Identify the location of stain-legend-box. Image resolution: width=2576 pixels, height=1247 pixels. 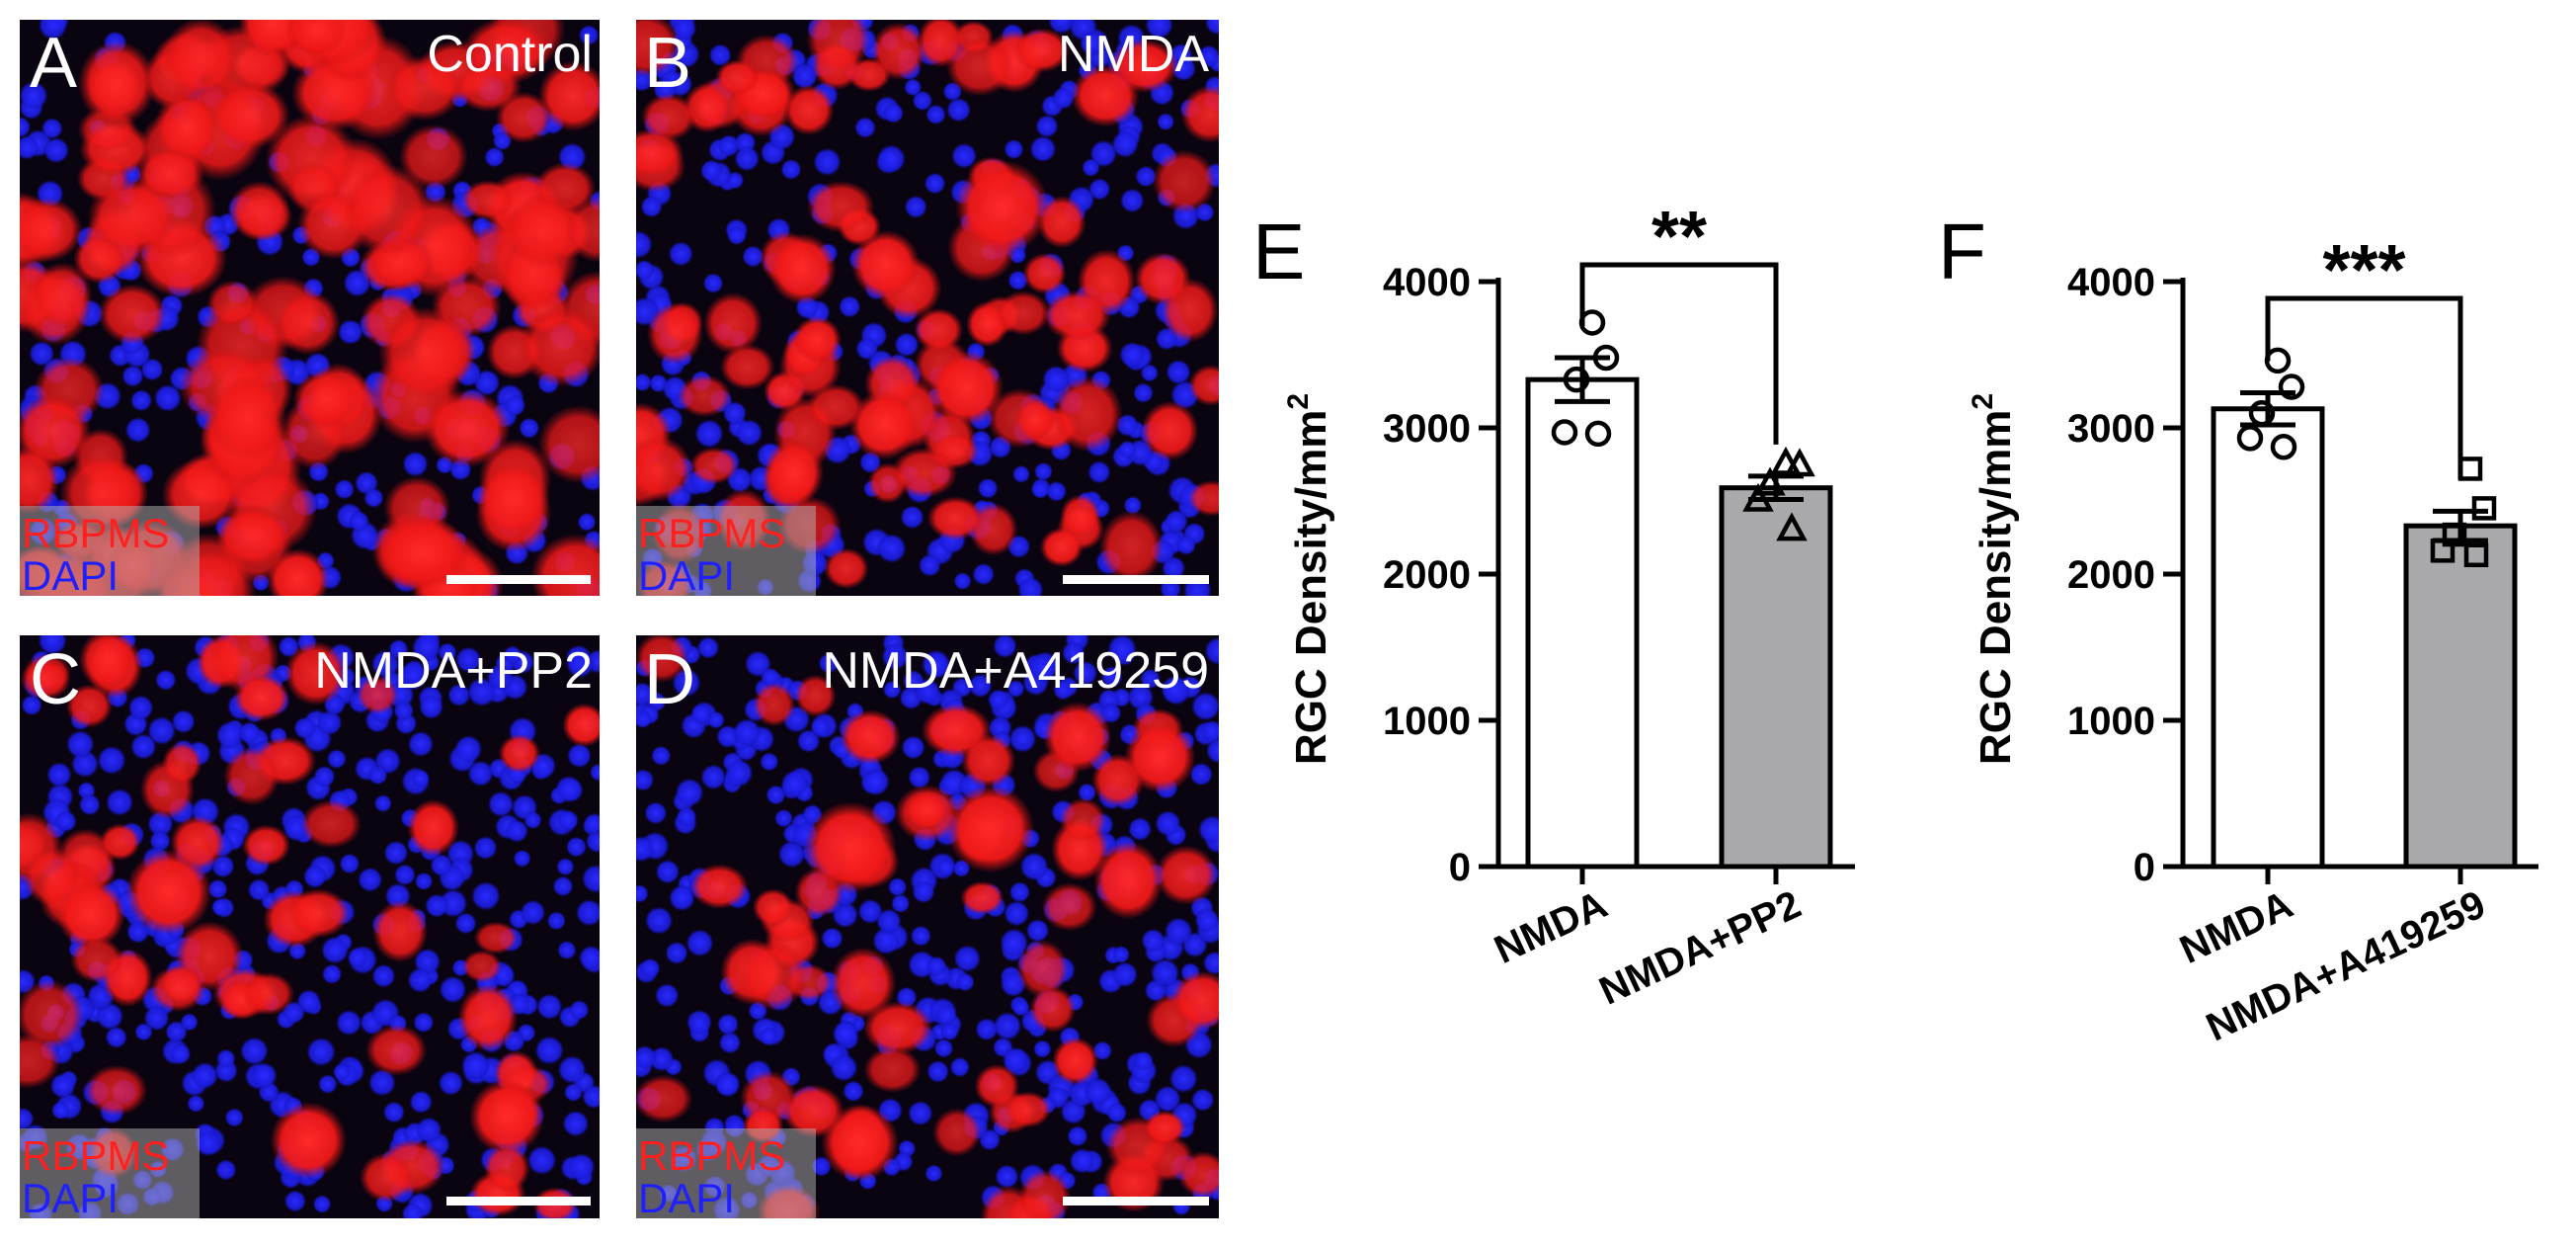
(726, 1173).